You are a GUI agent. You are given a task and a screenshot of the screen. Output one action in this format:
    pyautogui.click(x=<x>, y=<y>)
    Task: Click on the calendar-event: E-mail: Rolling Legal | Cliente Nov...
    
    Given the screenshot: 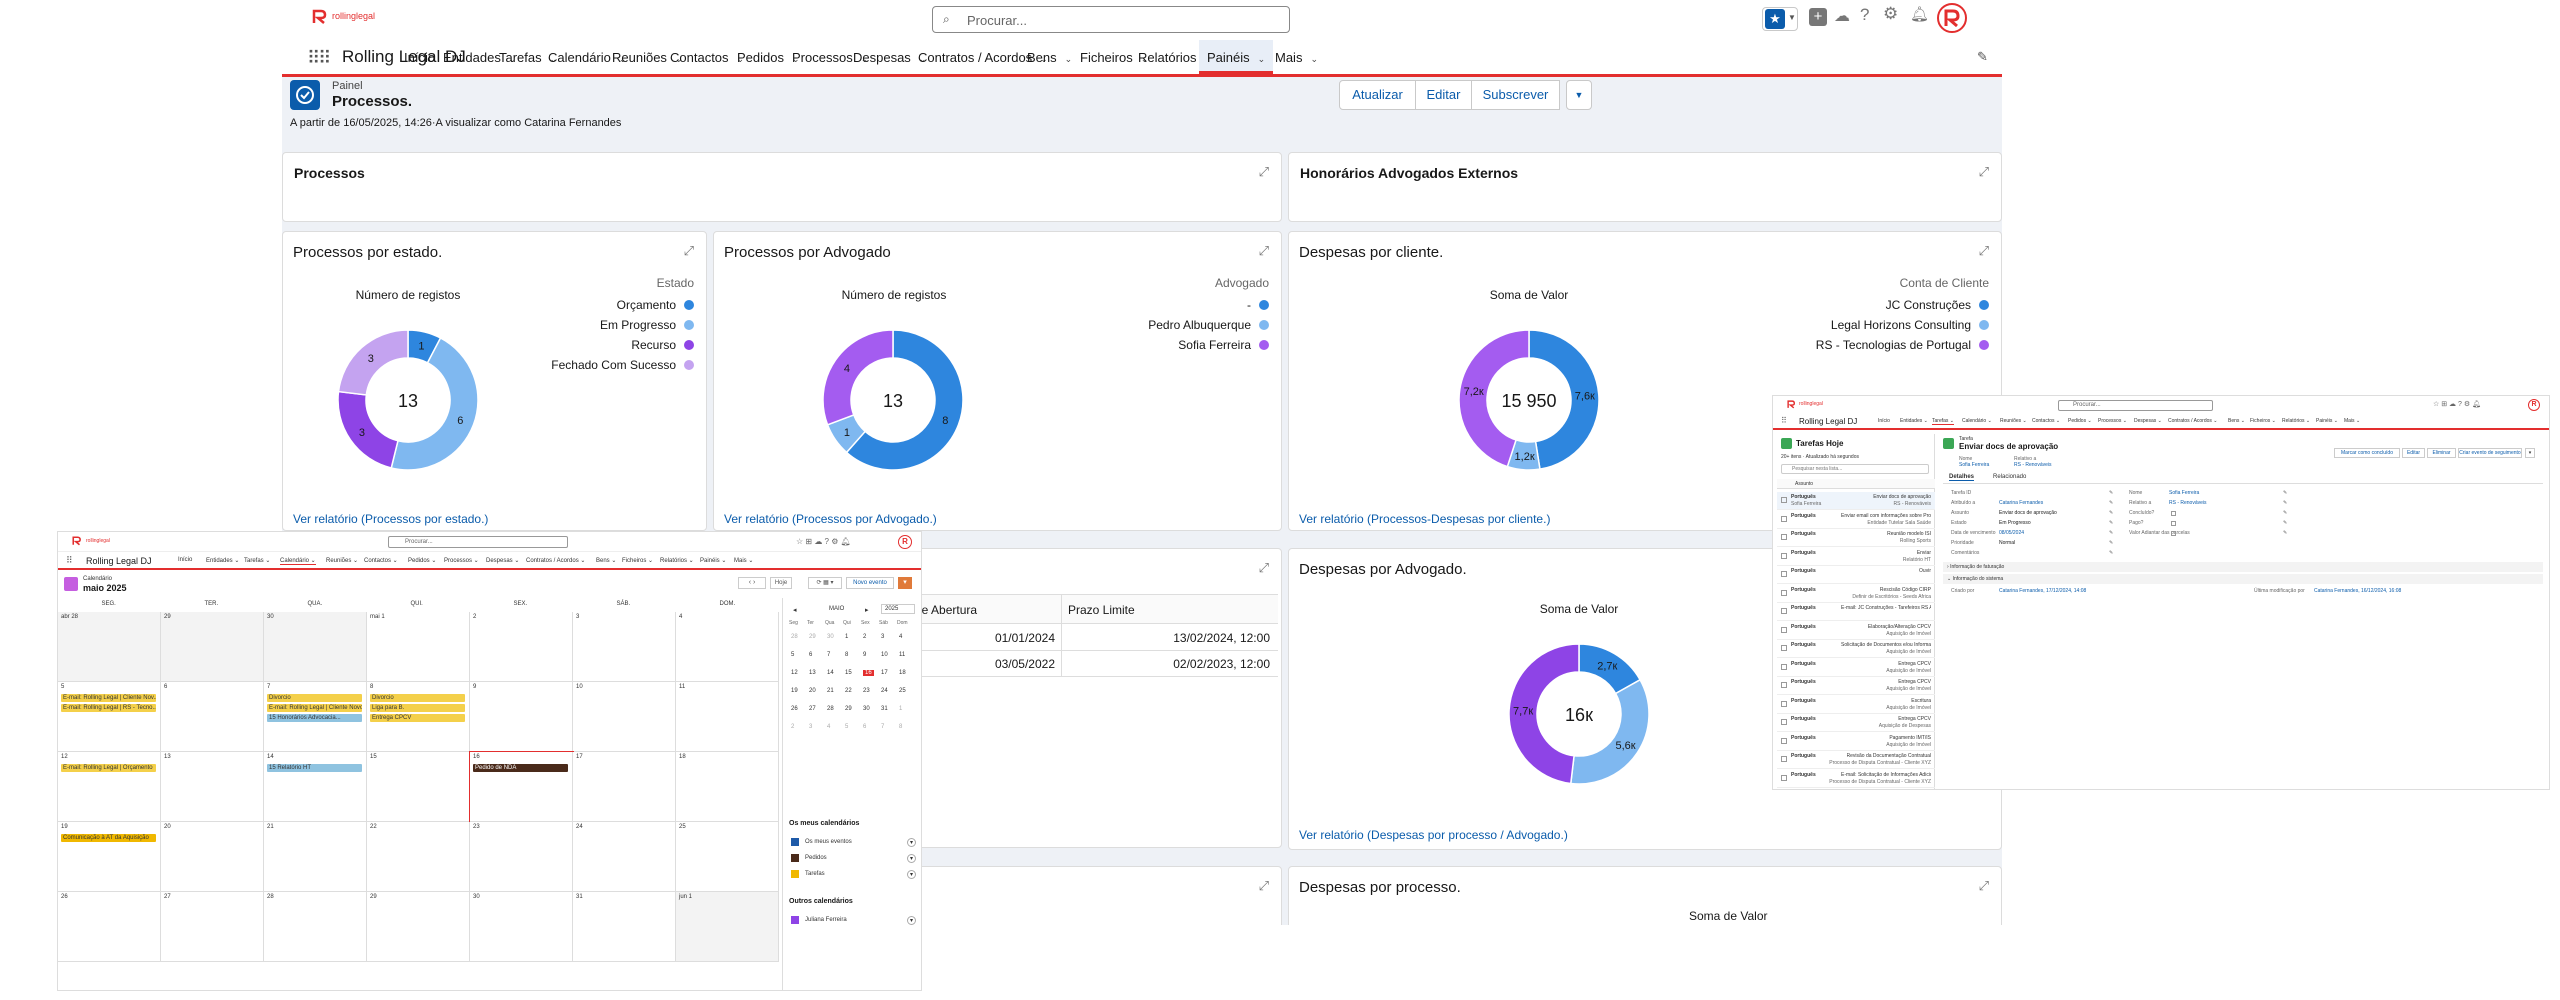 What is the action you would take?
    pyautogui.click(x=108, y=698)
    